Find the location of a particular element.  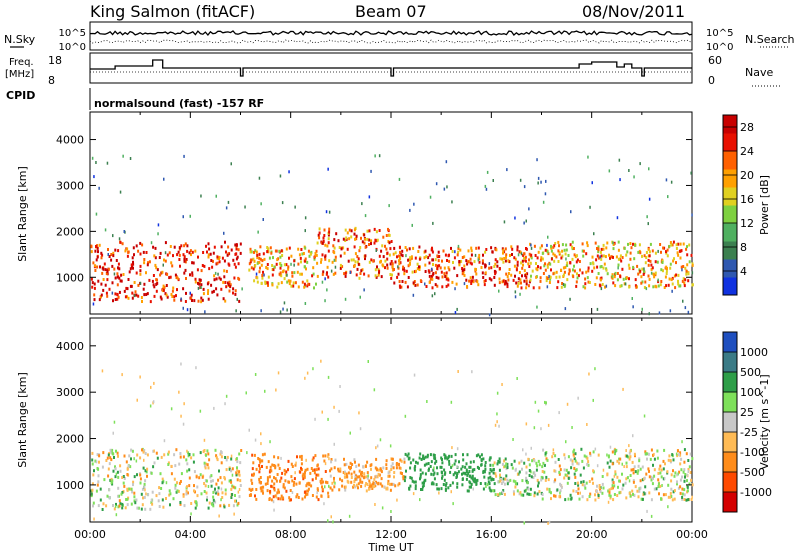

noise-panel-frame is located at coordinates (391, 36).